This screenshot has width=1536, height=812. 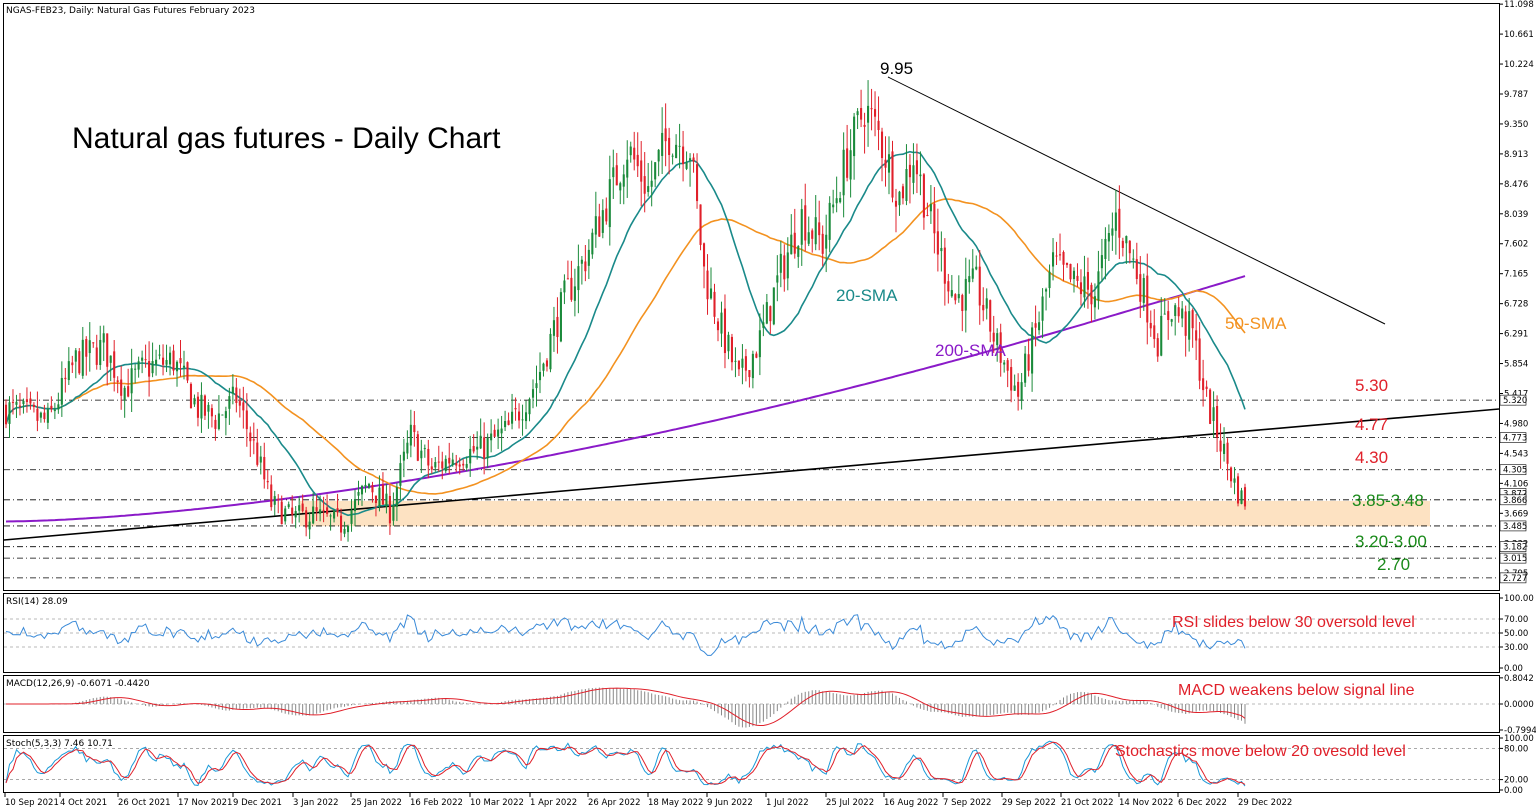 I want to click on level-530-label: 5.30, so click(x=1371, y=385).